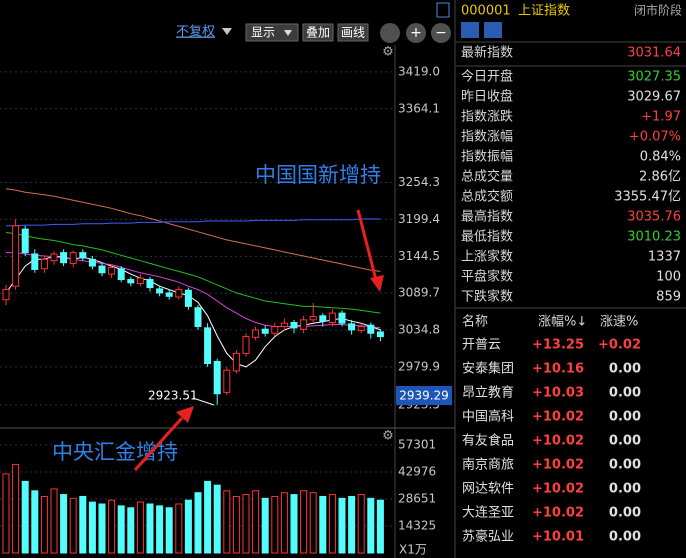  What do you see at coordinates (390, 33) in the screenshot?
I see `refresh-button` at bounding box center [390, 33].